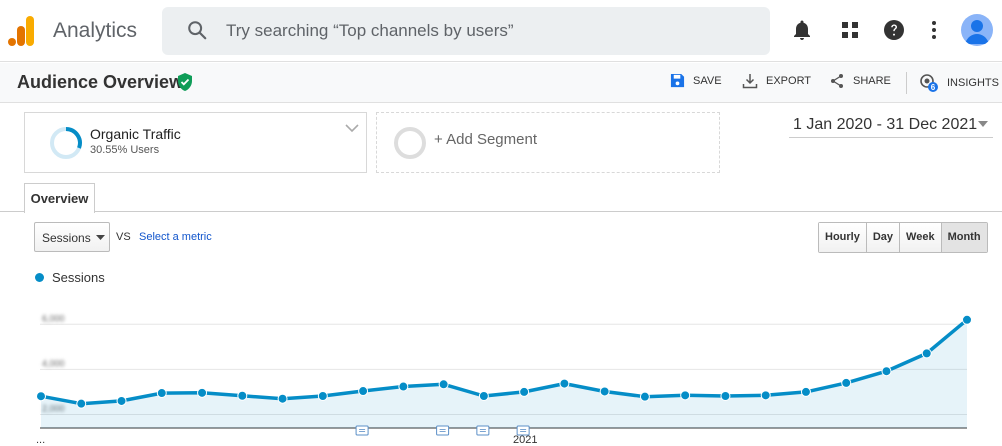 The width and height of the screenshot is (1002, 446). What do you see at coordinates (352, 128) in the screenshot?
I see `chevron-down-icon` at bounding box center [352, 128].